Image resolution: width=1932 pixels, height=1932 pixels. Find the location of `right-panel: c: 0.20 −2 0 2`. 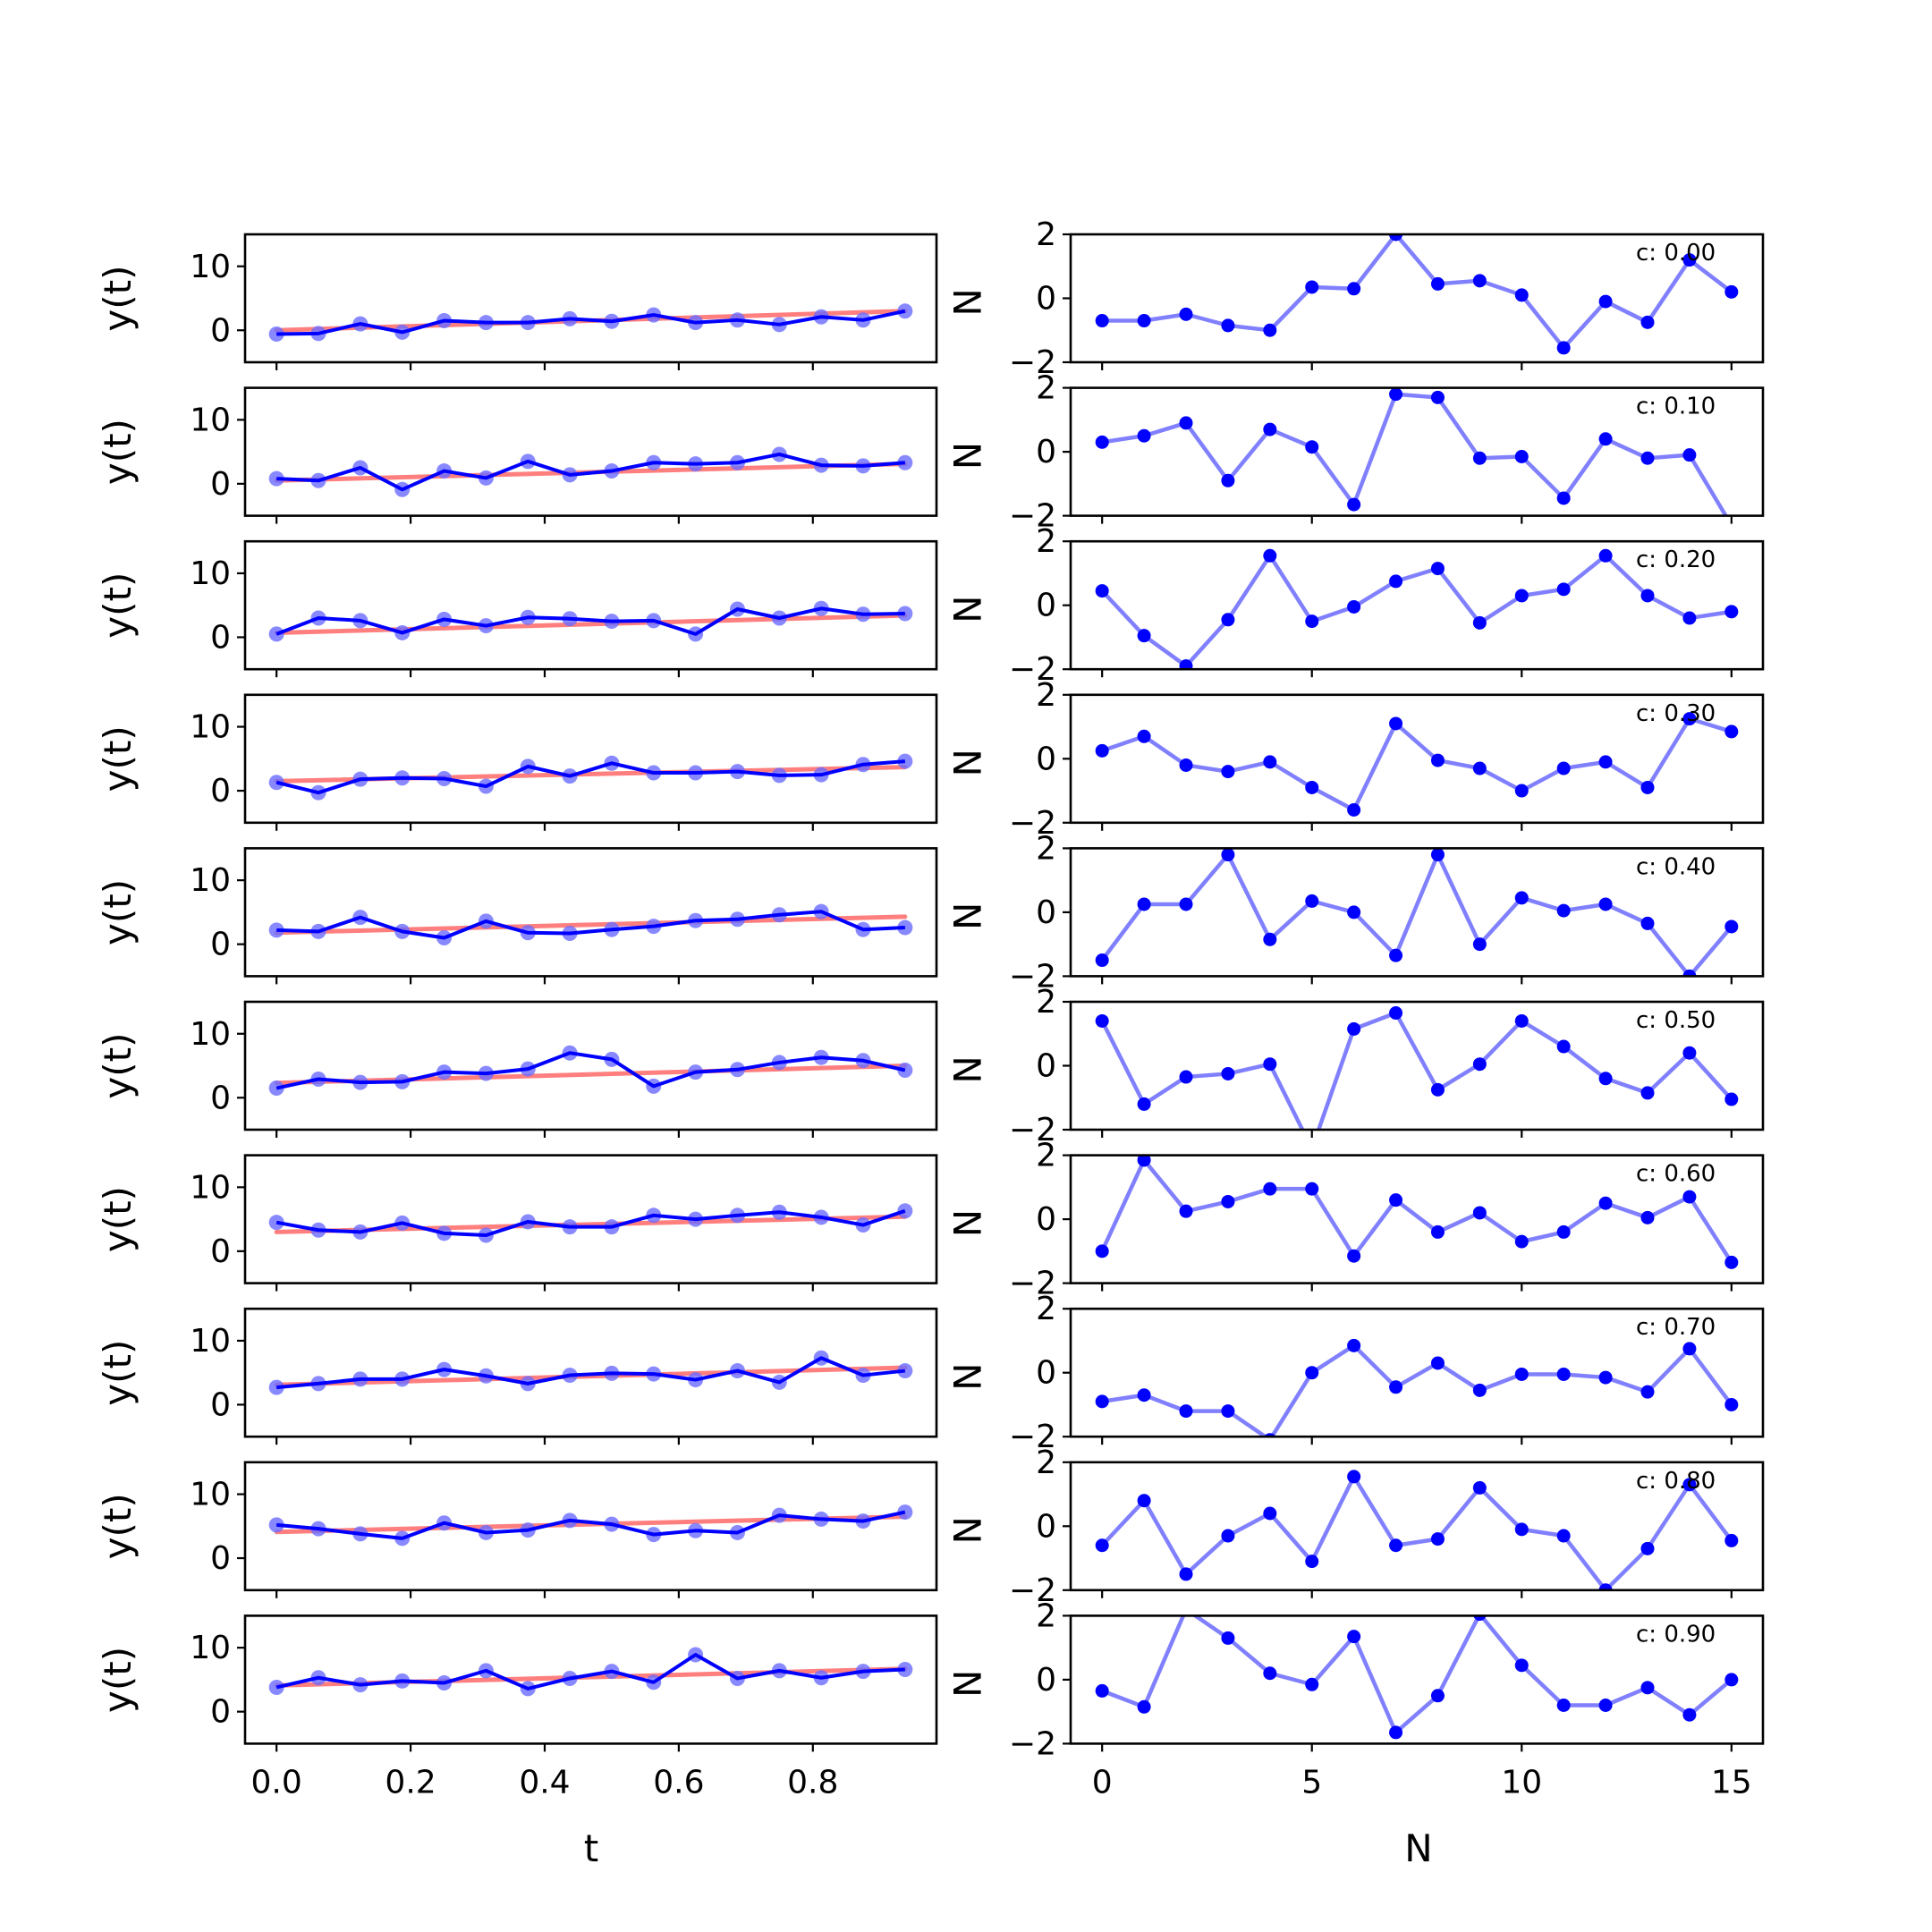

right-panel: c: 0.20 −2 0 2 is located at coordinates (1387, 605).